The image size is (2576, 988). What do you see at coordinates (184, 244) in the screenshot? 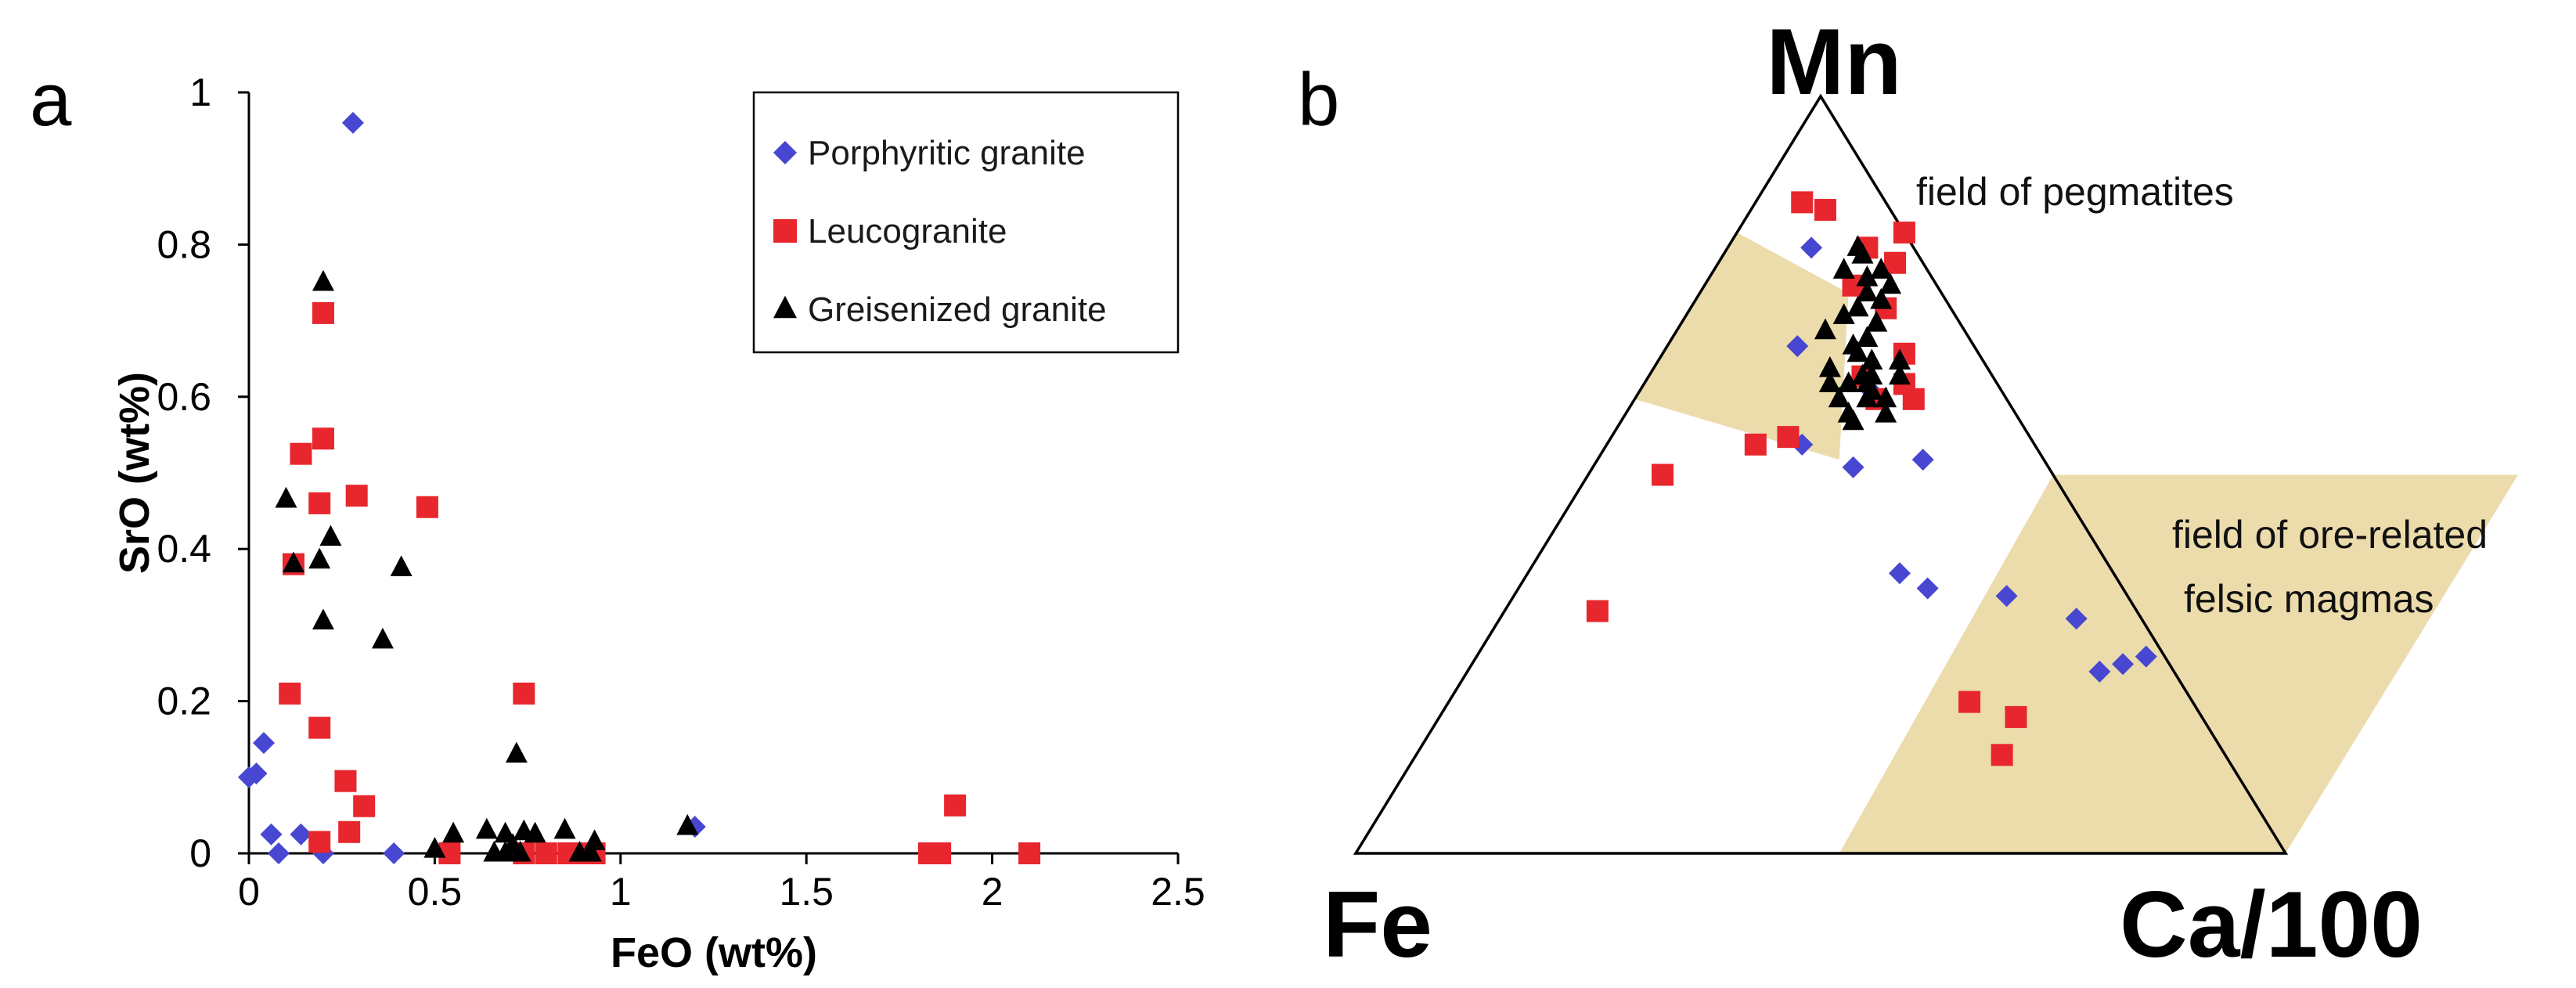
I see `y-tick-label: 0.8` at bounding box center [184, 244].